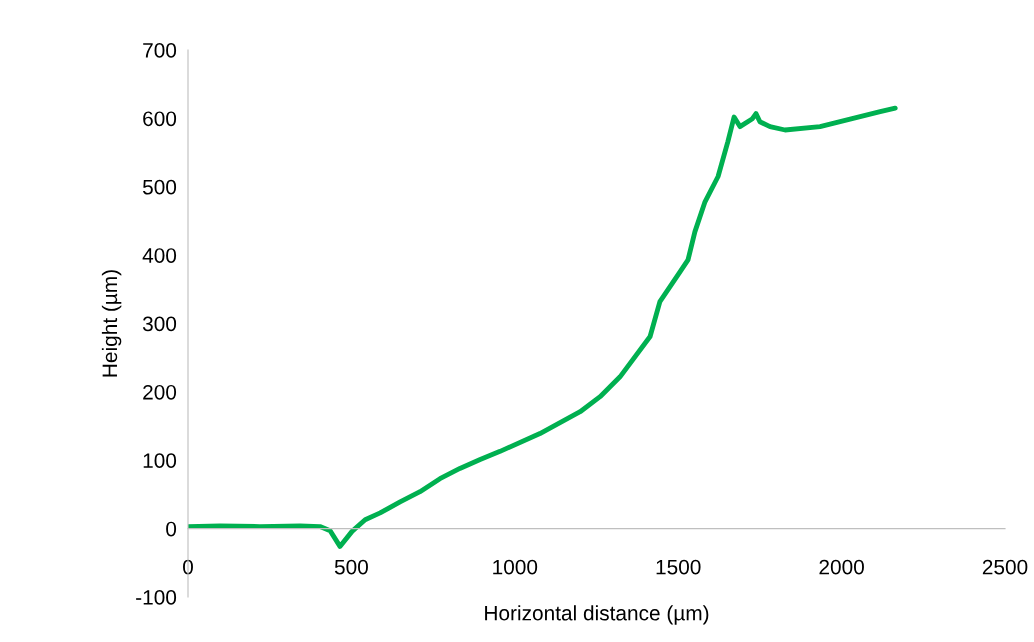 This screenshot has width=1034, height=642. I want to click on y-tick-label: 700, so click(160, 50).